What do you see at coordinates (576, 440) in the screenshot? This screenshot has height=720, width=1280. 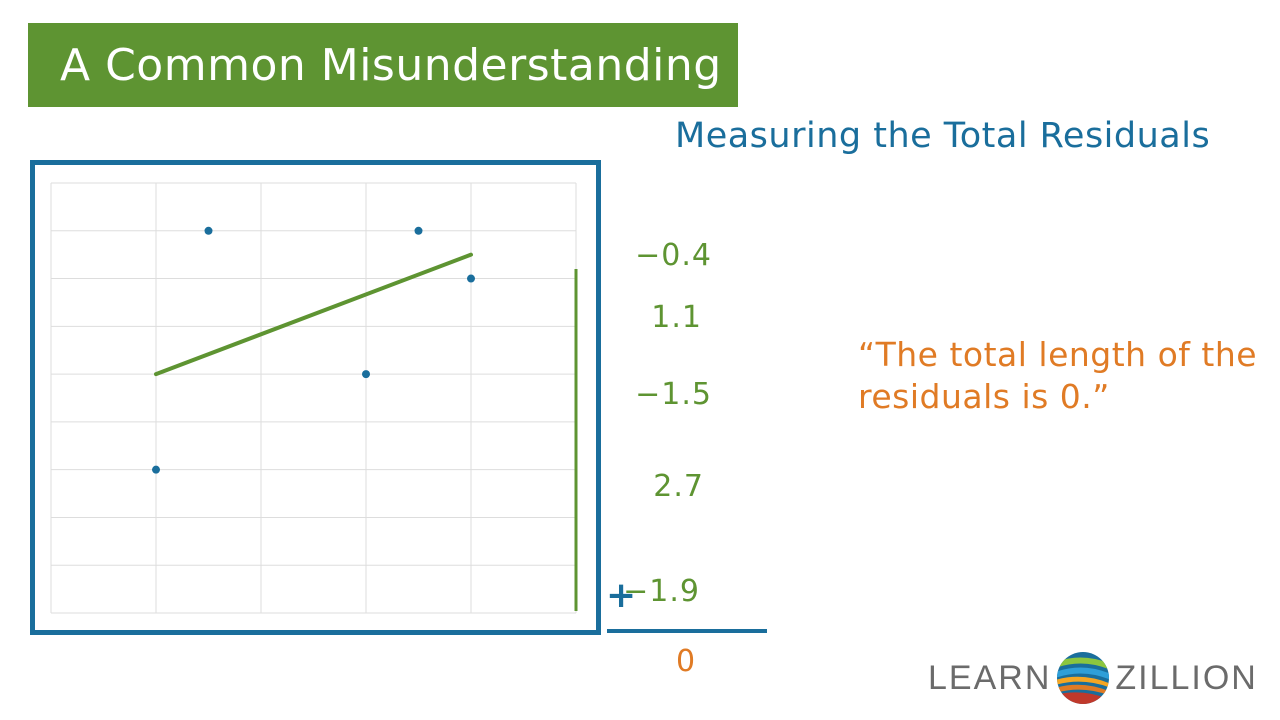 I see `residual-bar` at bounding box center [576, 440].